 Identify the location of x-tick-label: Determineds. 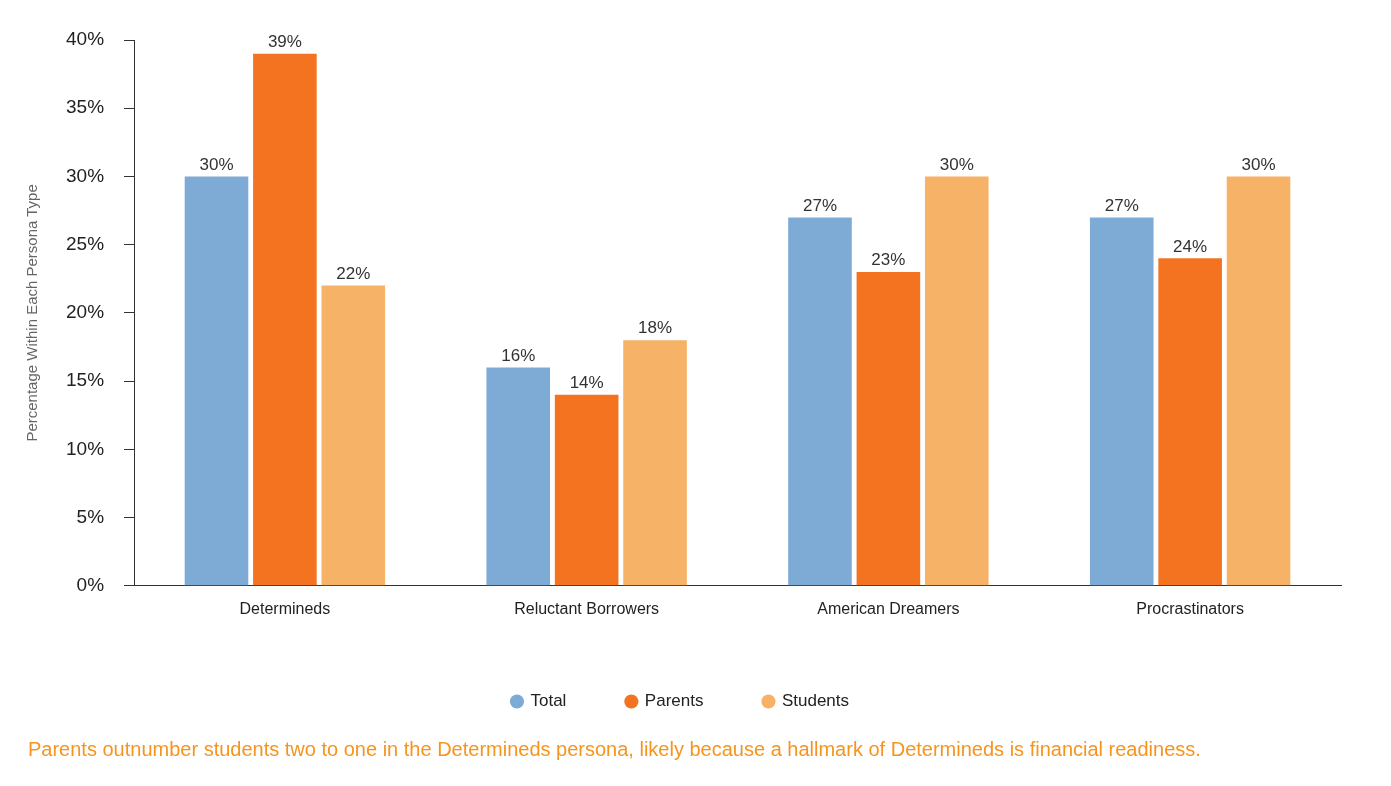
(285, 608).